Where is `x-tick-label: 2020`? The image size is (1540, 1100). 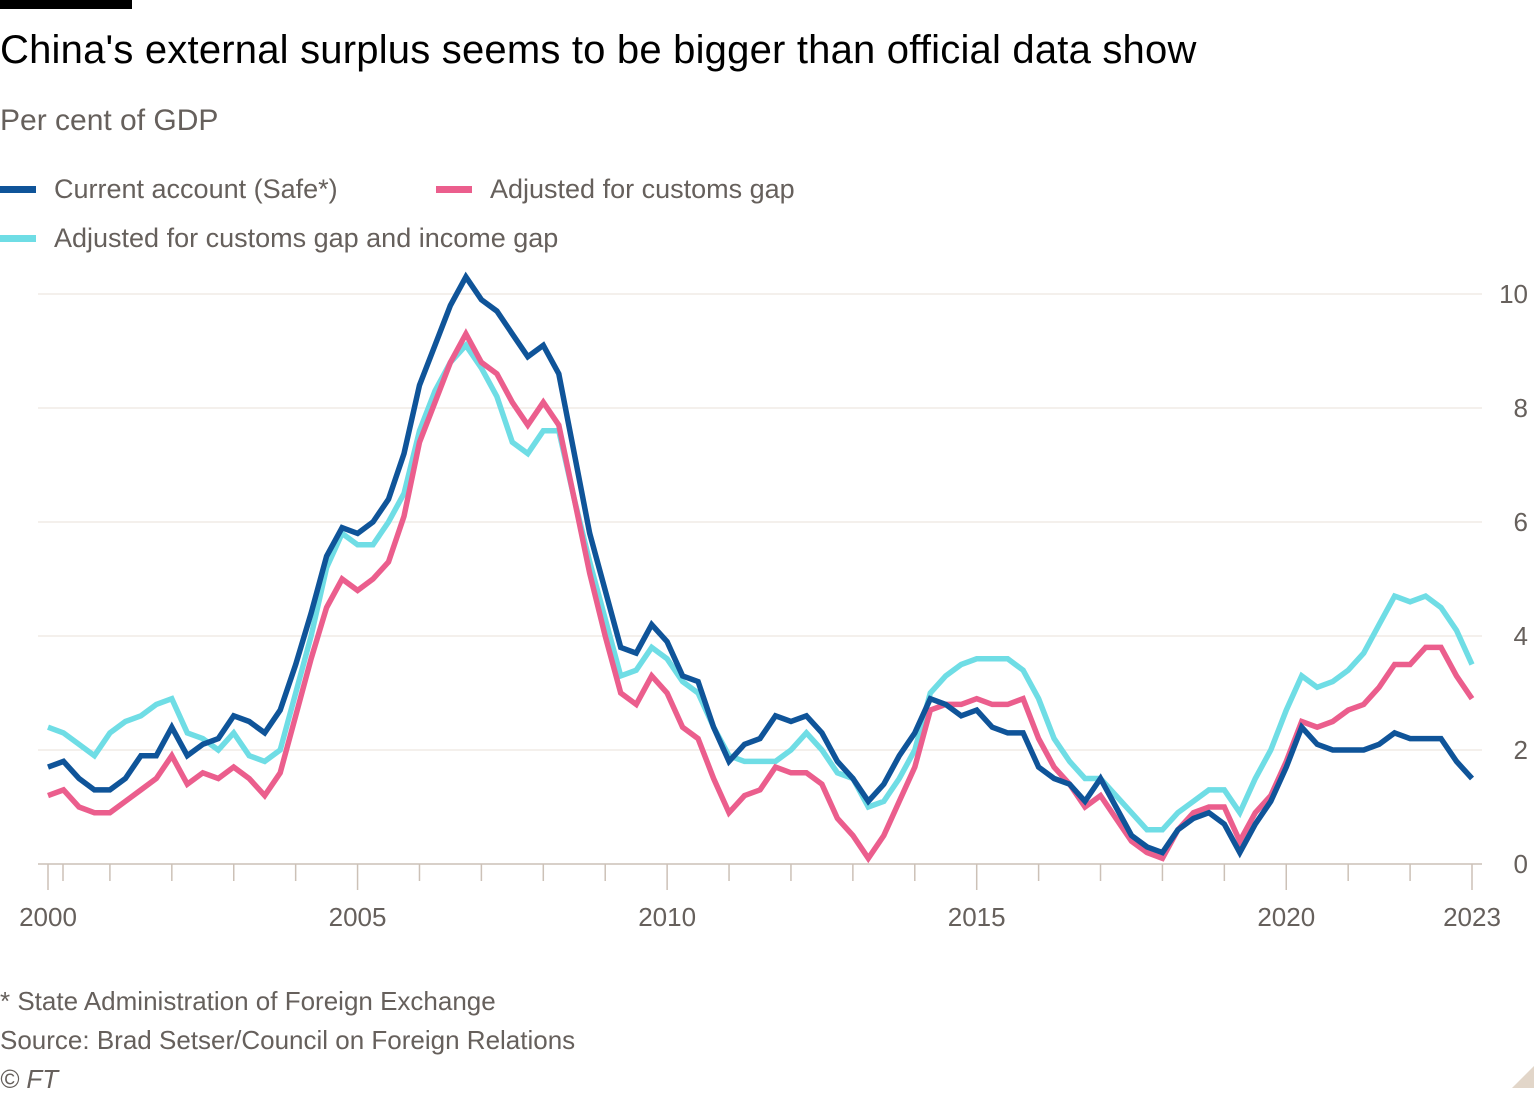
x-tick-label: 2020 is located at coordinates (1286, 917).